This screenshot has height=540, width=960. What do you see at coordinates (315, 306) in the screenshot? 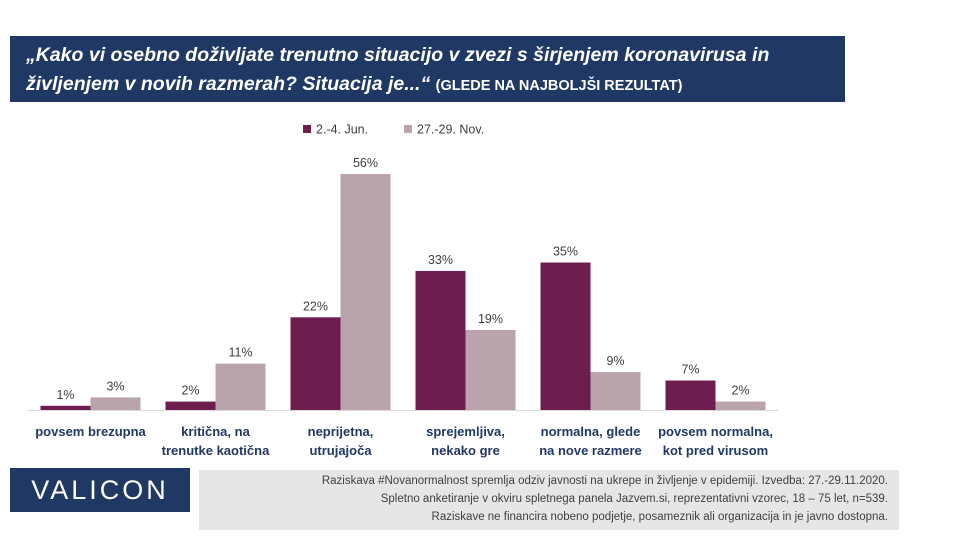
I see `value-label-0-2: 22%` at bounding box center [315, 306].